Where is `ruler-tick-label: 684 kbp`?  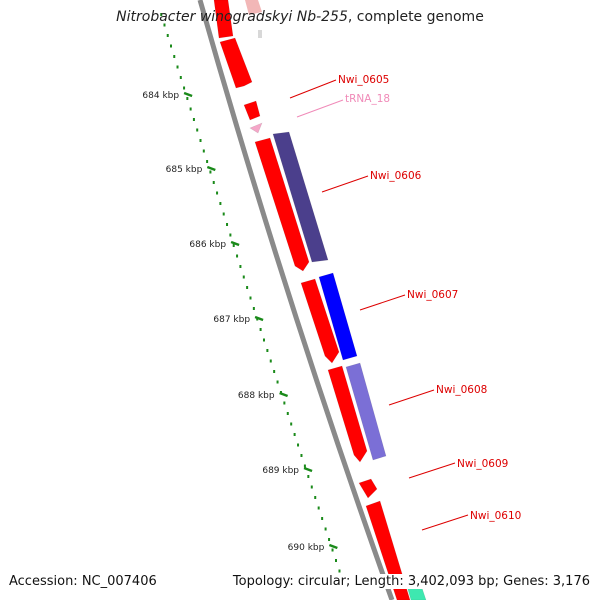 ruler-tick-label: 684 kbp is located at coordinates (160, 96).